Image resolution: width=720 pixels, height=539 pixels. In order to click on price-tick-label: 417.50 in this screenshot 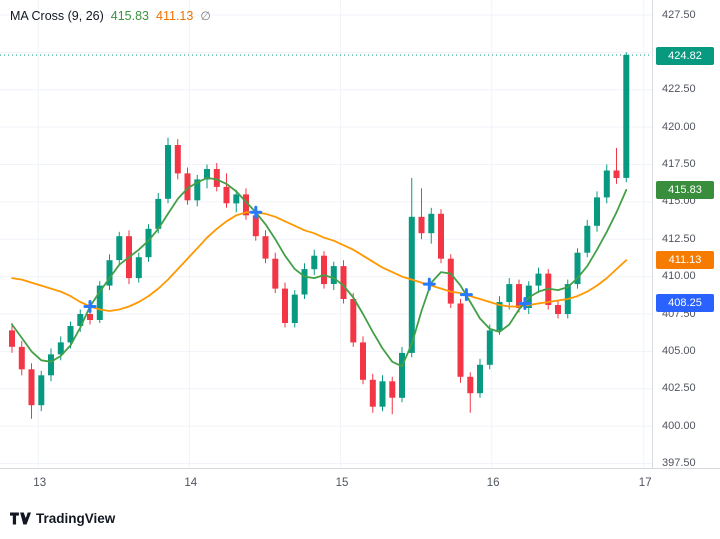, I will do `click(679, 164)`.